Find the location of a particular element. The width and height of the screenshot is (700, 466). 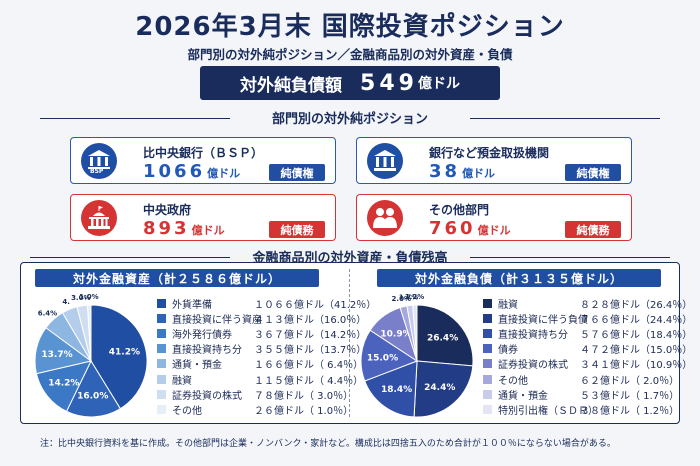

bank-building-icon is located at coordinates (385, 161).